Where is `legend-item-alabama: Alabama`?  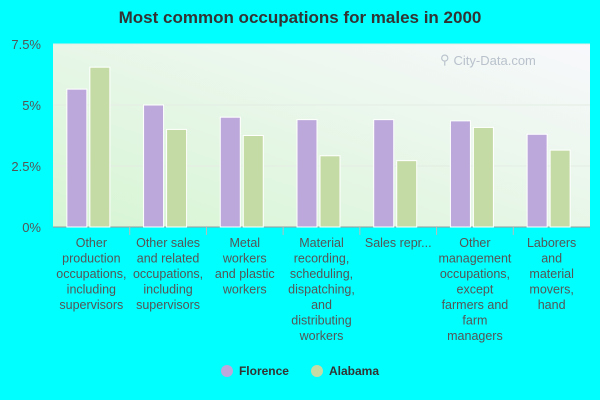
legend-item-alabama: Alabama is located at coordinates (345, 371).